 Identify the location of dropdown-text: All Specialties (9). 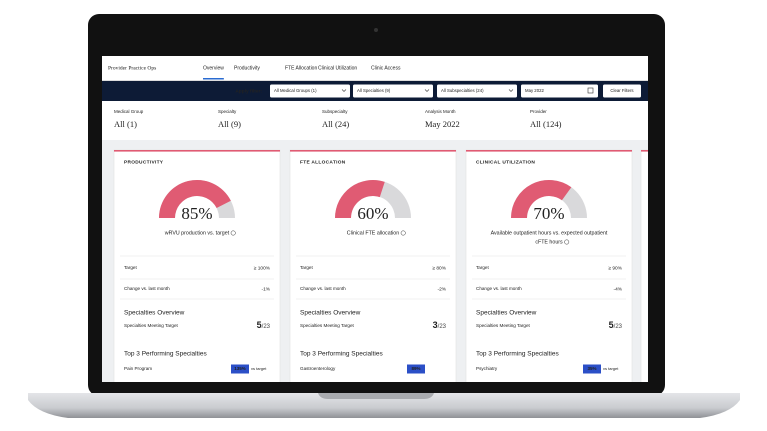
(374, 90).